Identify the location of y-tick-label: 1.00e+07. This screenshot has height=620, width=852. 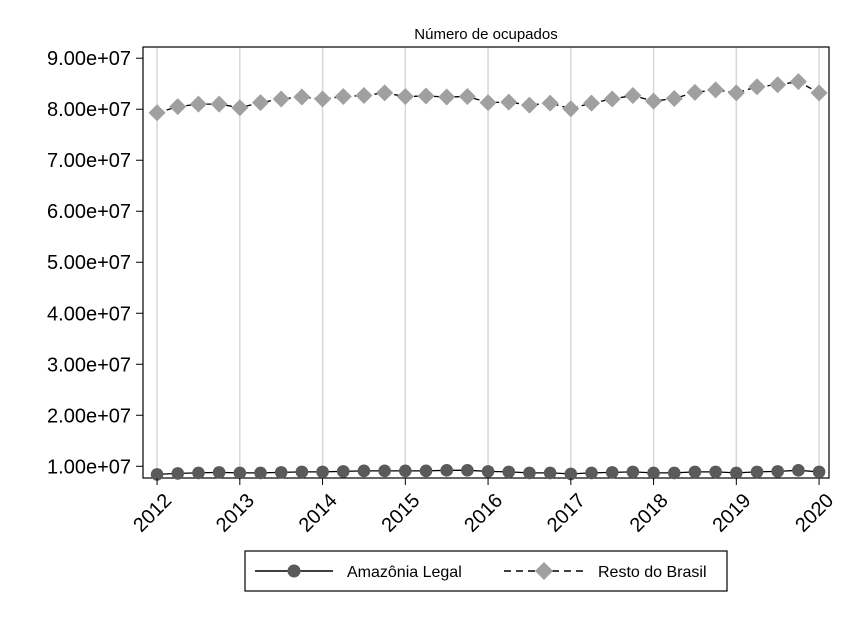
(89, 467).